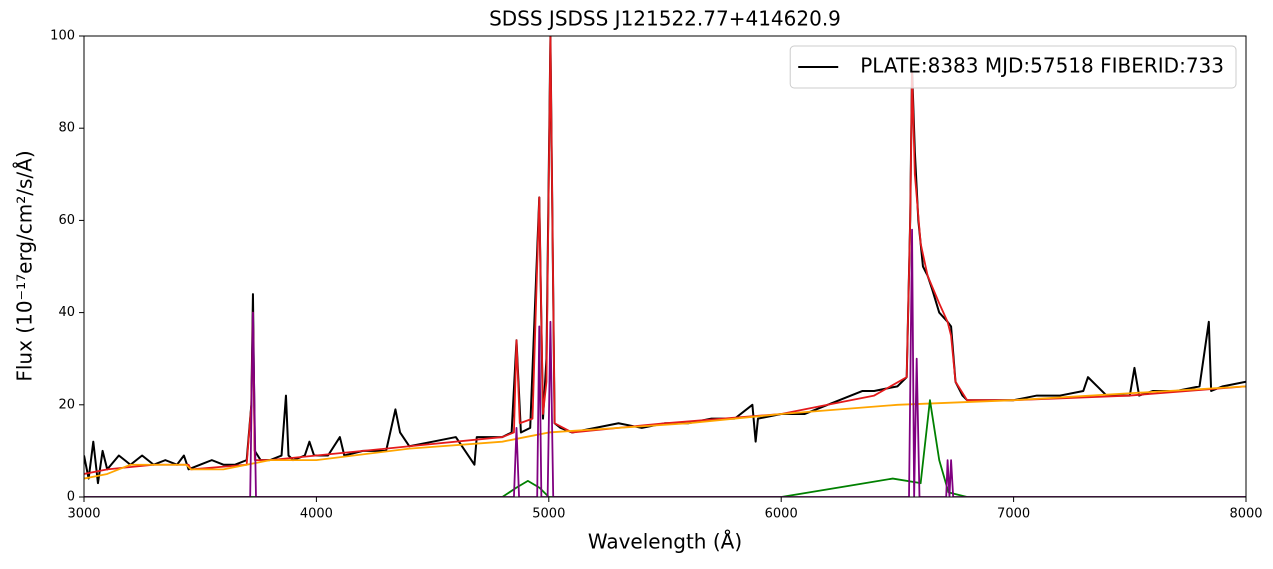 Image resolution: width=1273 pixels, height=569 pixels. Describe the element at coordinates (83, 514) in the screenshot. I see `x-tick-label: 3000` at that location.